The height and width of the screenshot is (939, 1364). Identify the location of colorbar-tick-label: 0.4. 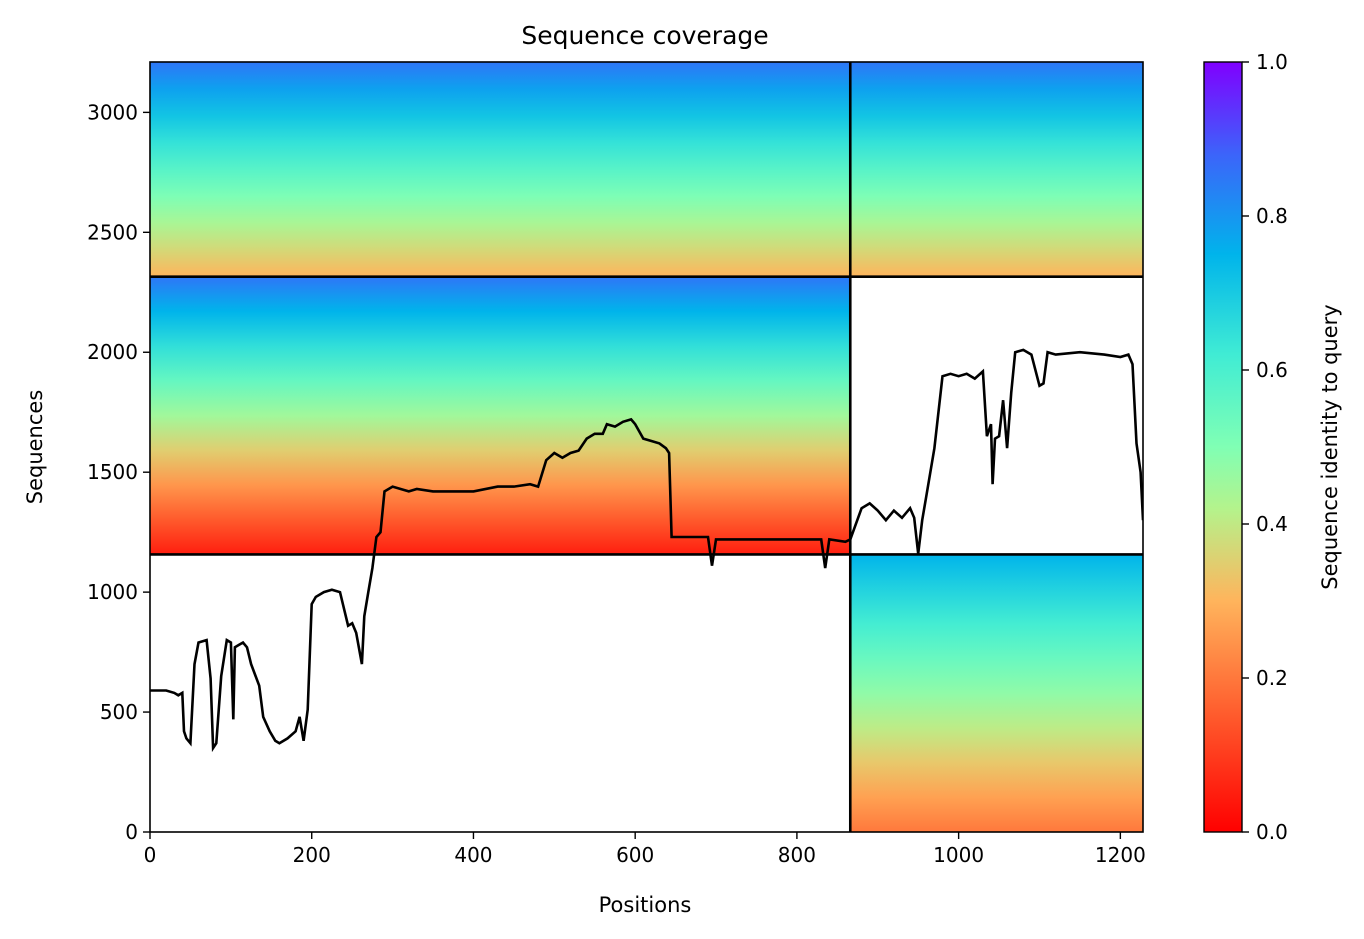
(1272, 524).